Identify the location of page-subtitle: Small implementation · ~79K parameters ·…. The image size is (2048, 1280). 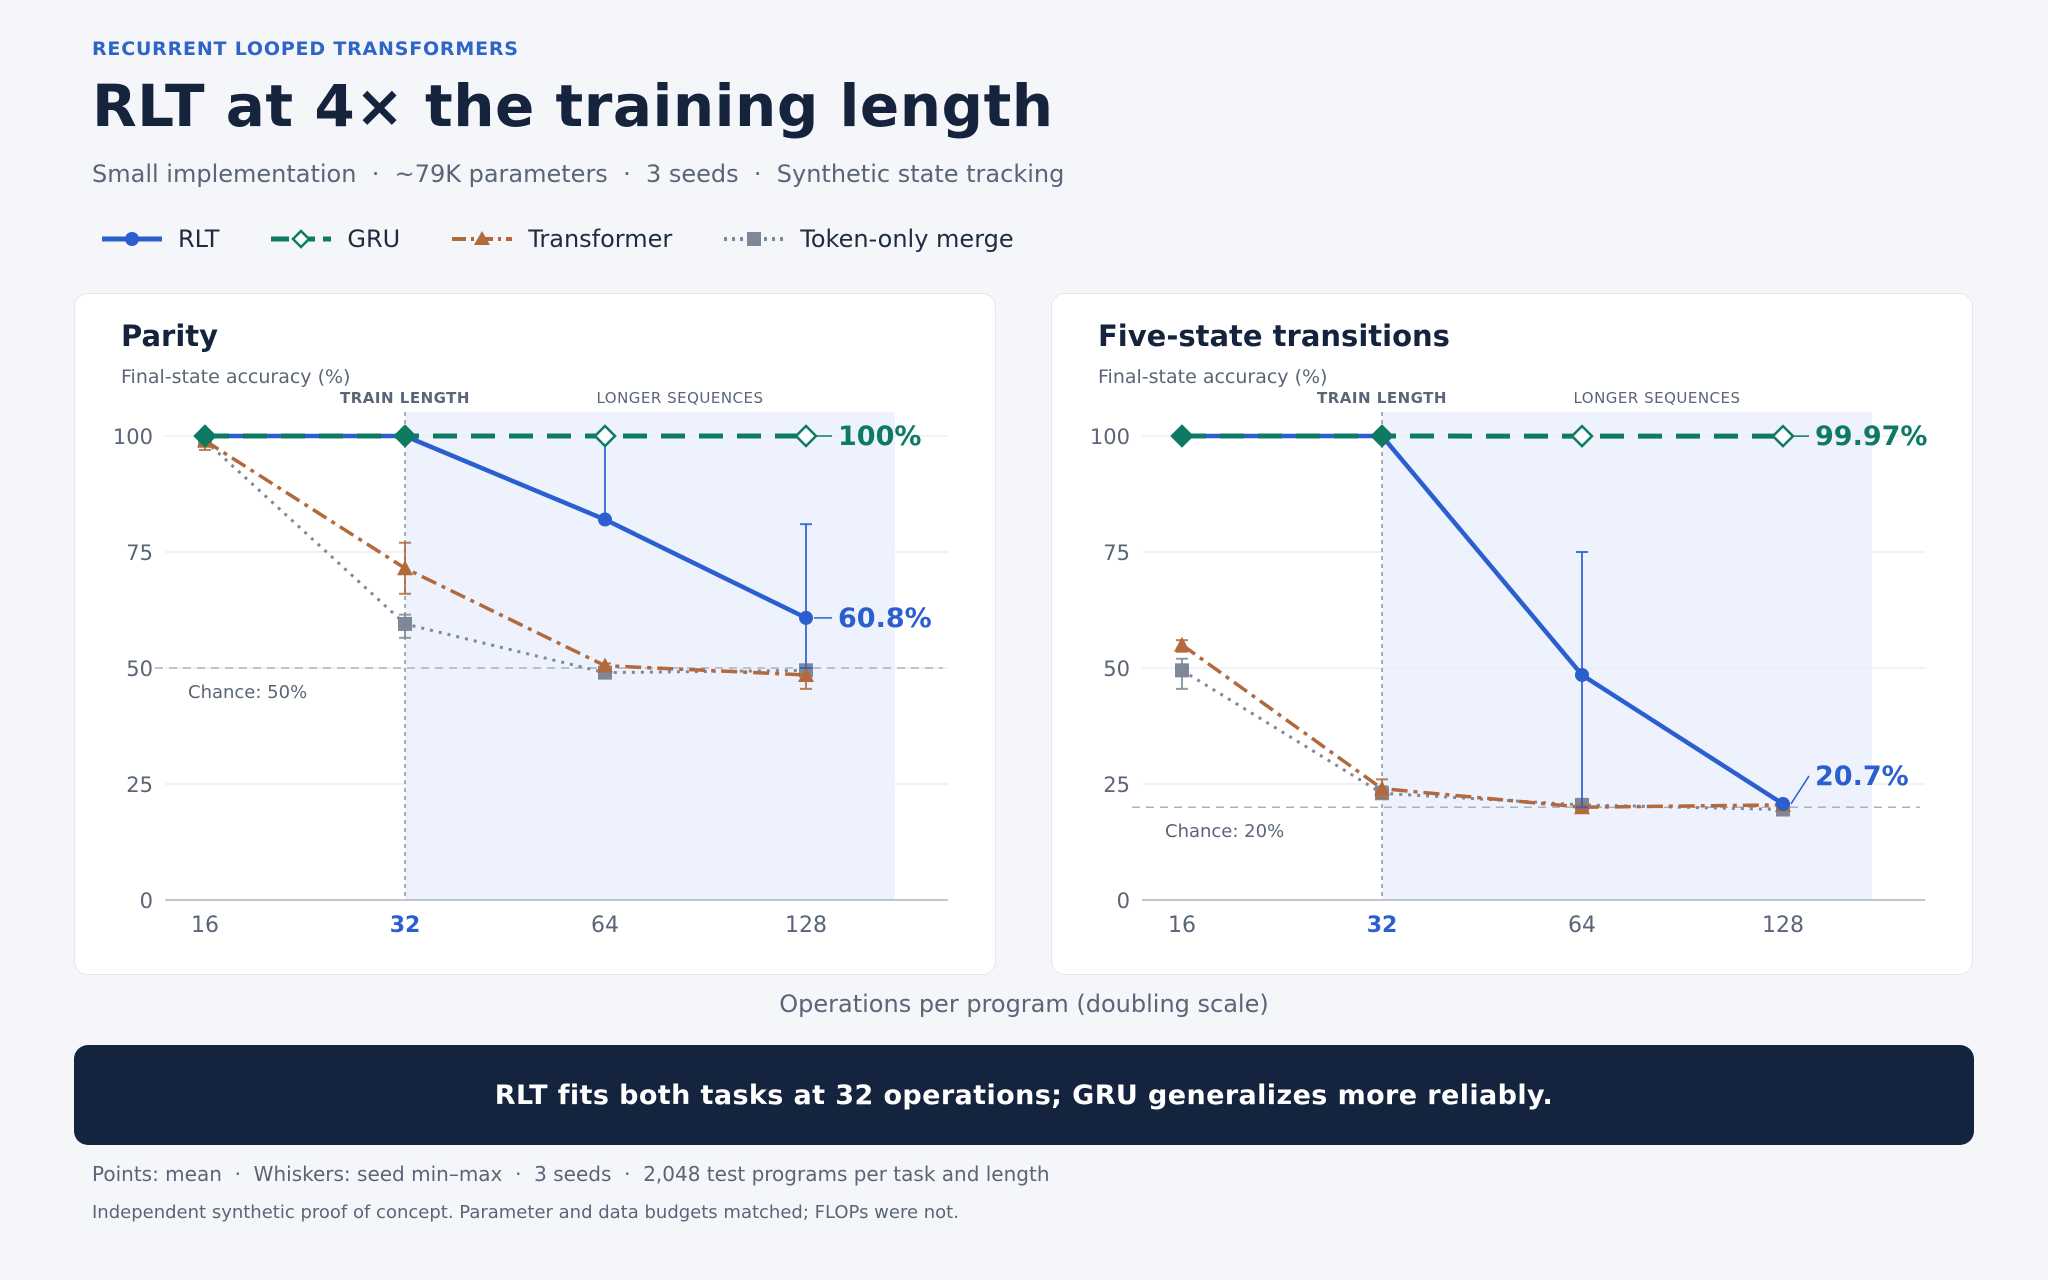
(578, 174).